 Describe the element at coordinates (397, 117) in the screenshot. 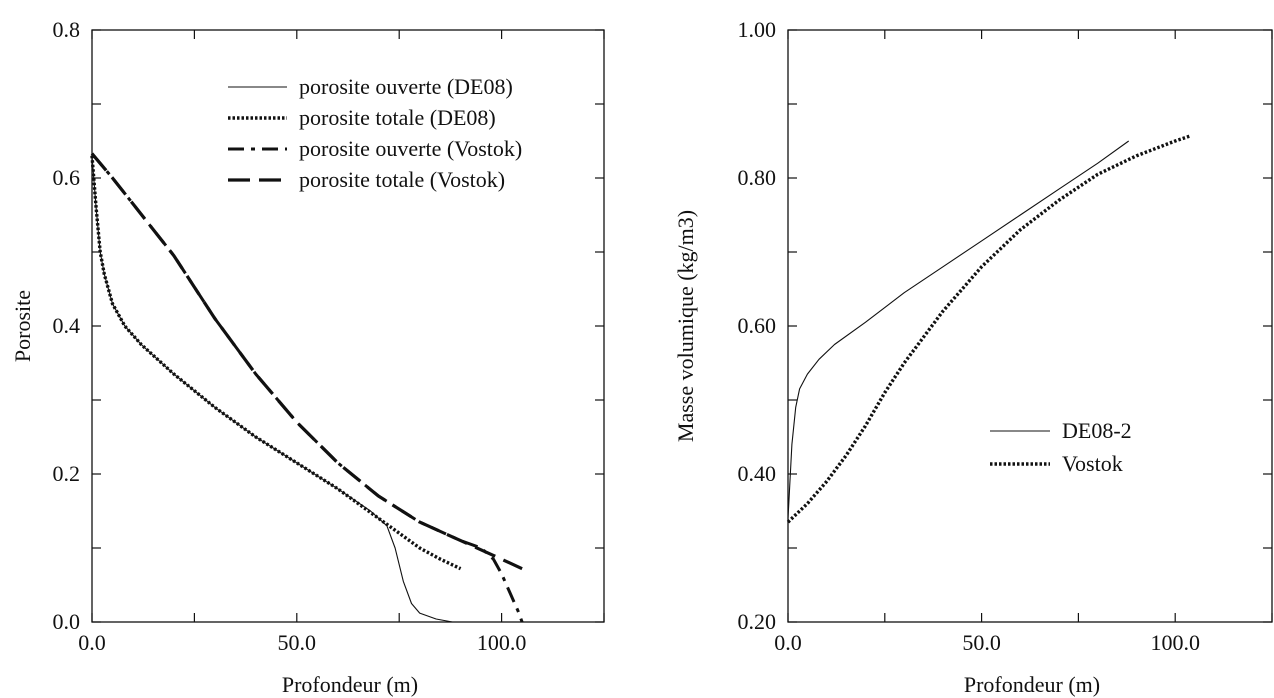

I see `legend-label: porosite totale (DE08)` at that location.